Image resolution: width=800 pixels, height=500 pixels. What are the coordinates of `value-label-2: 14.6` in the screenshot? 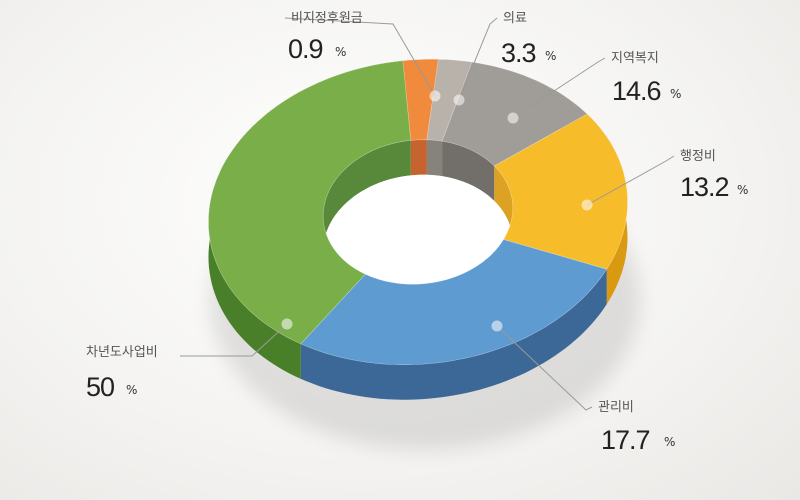 It's located at (636, 91).